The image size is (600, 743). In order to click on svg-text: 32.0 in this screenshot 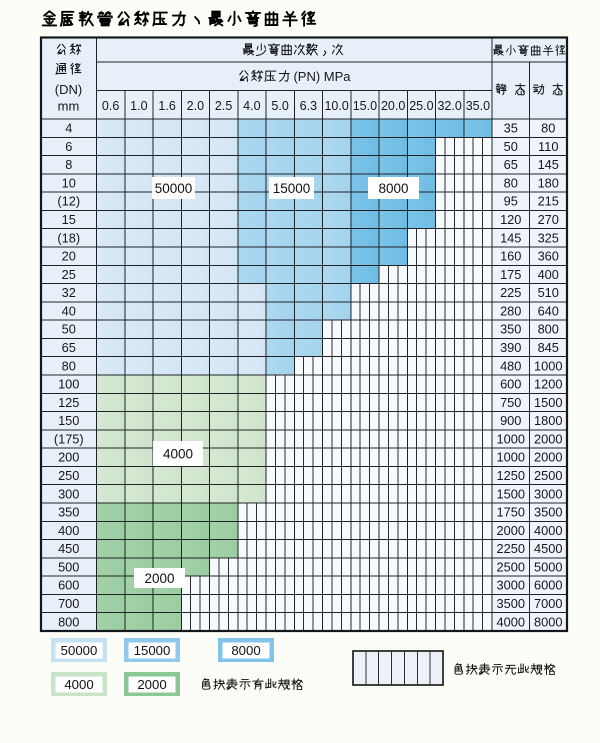, I will do `click(449, 106)`.